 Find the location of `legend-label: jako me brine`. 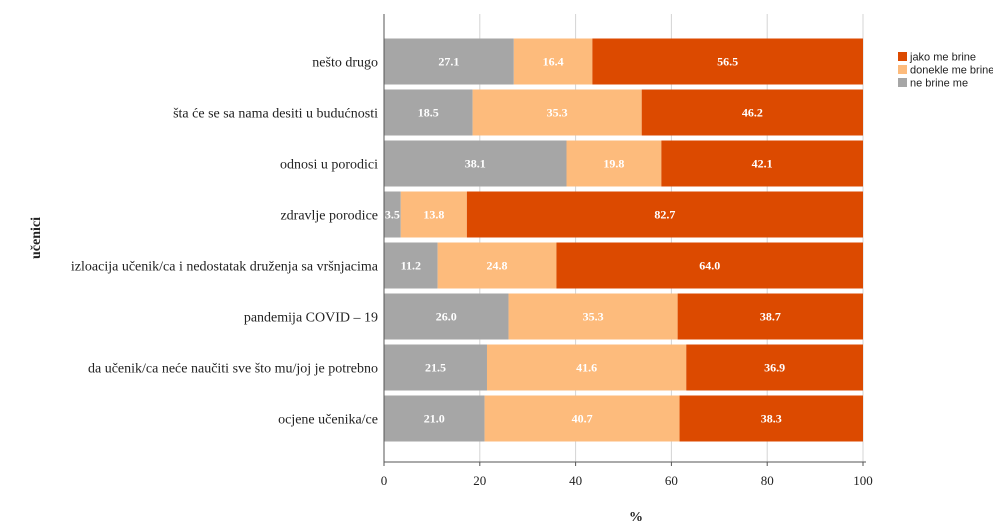

legend-label: jako me brine is located at coordinates (942, 58).